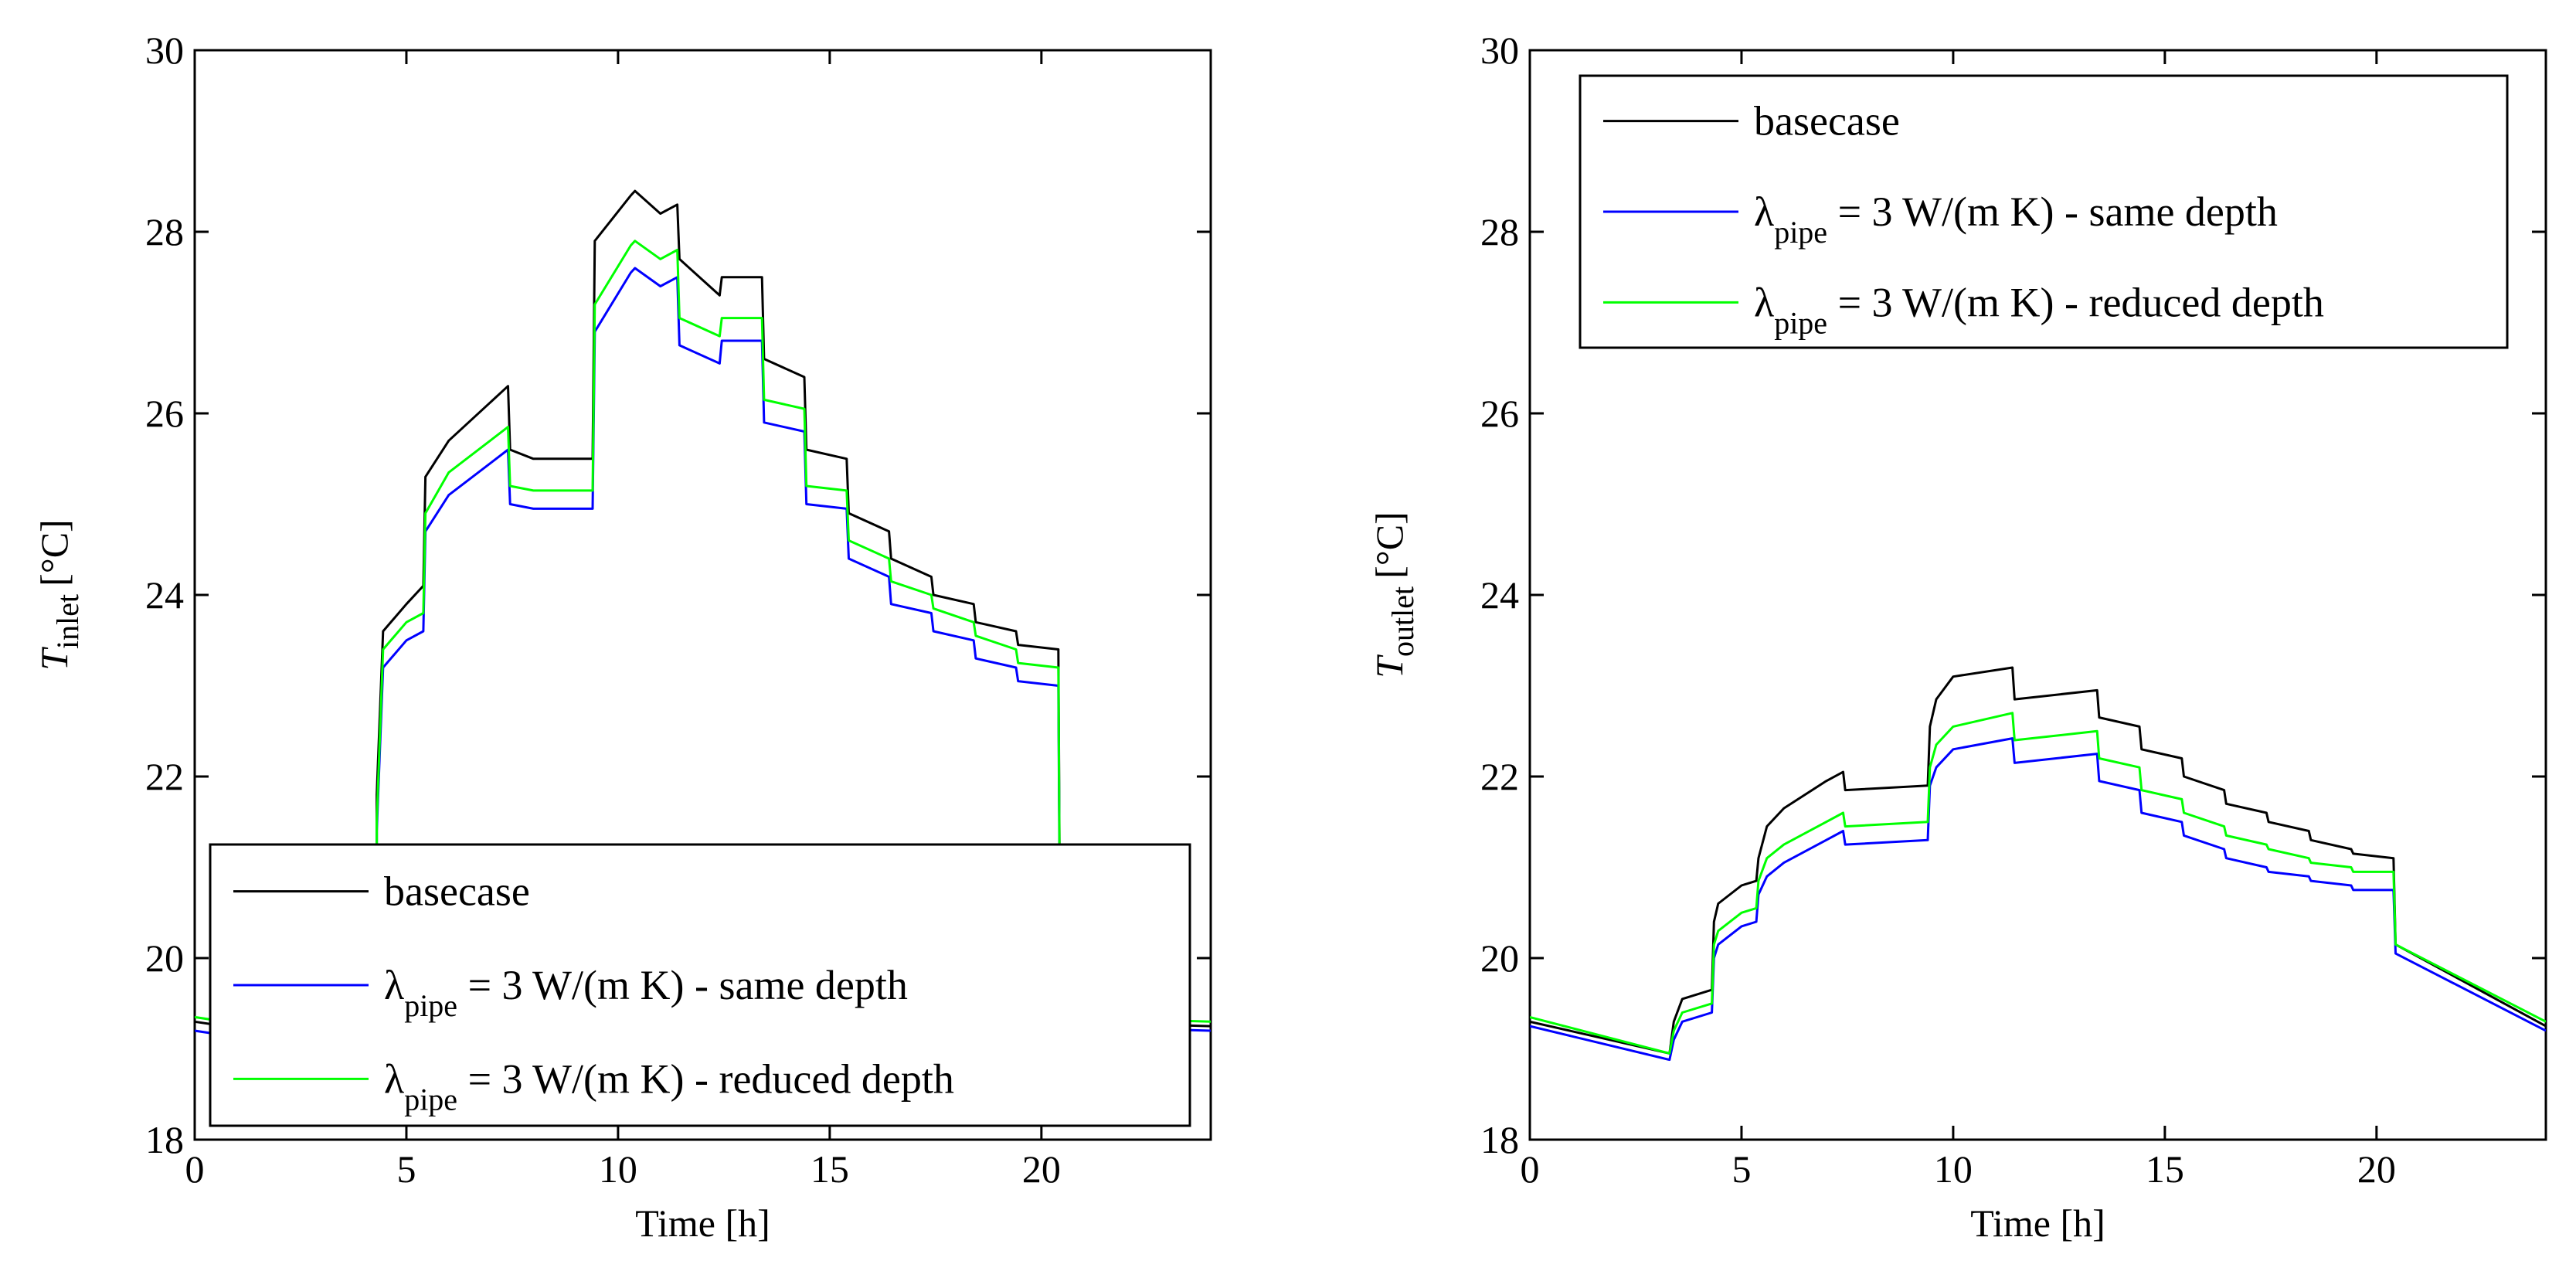 The width and height of the screenshot is (2576, 1288). I want to click on legend-box, so click(700, 985).